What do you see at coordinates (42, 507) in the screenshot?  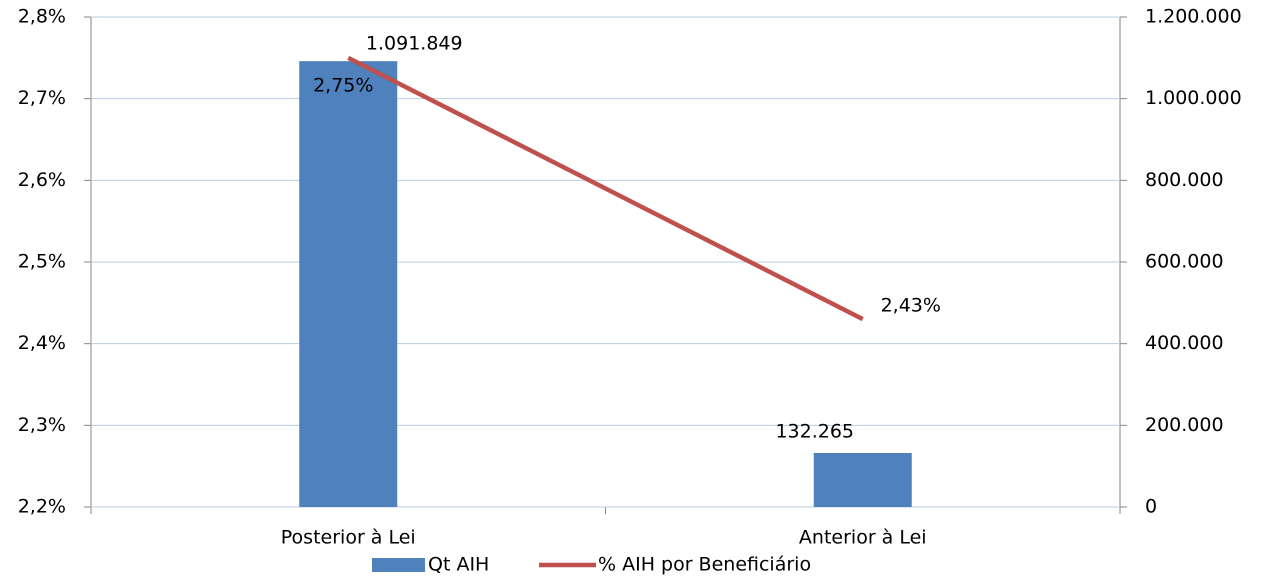 I see `y-tick-label: 2,2%` at bounding box center [42, 507].